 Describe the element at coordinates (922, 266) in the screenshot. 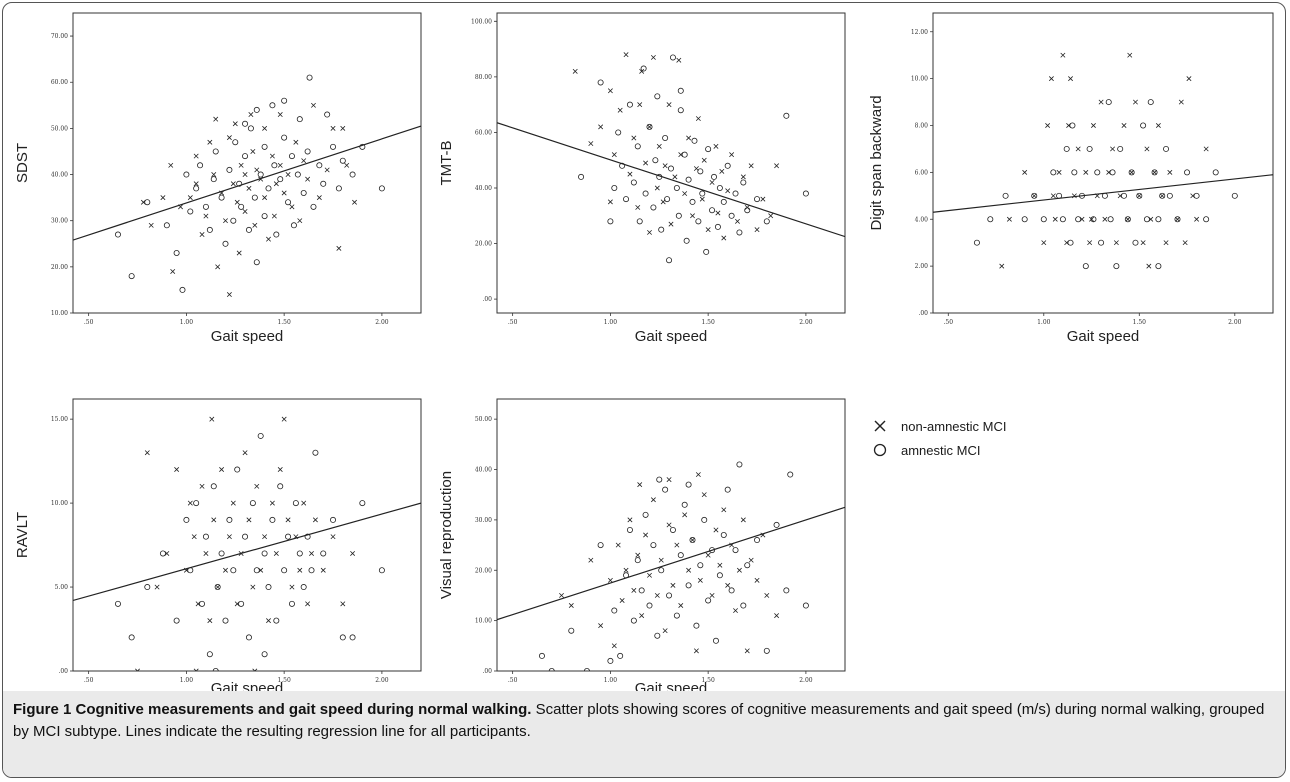

I see `y-tick-label: 2.00` at that location.